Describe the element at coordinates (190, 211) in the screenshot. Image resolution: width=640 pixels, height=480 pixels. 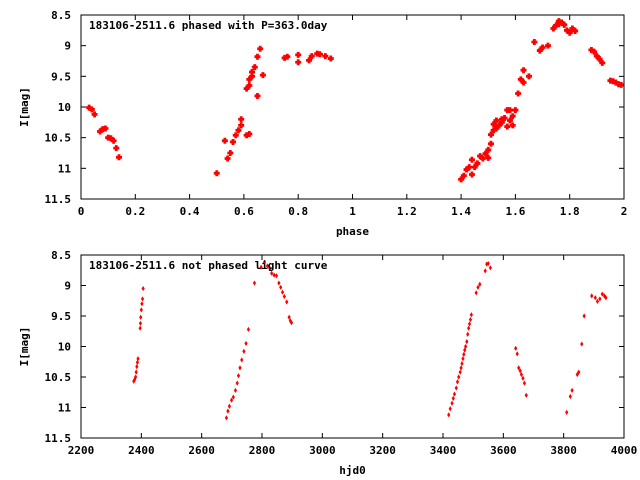
I see `phased-x-tick-label: 0.4` at that location.